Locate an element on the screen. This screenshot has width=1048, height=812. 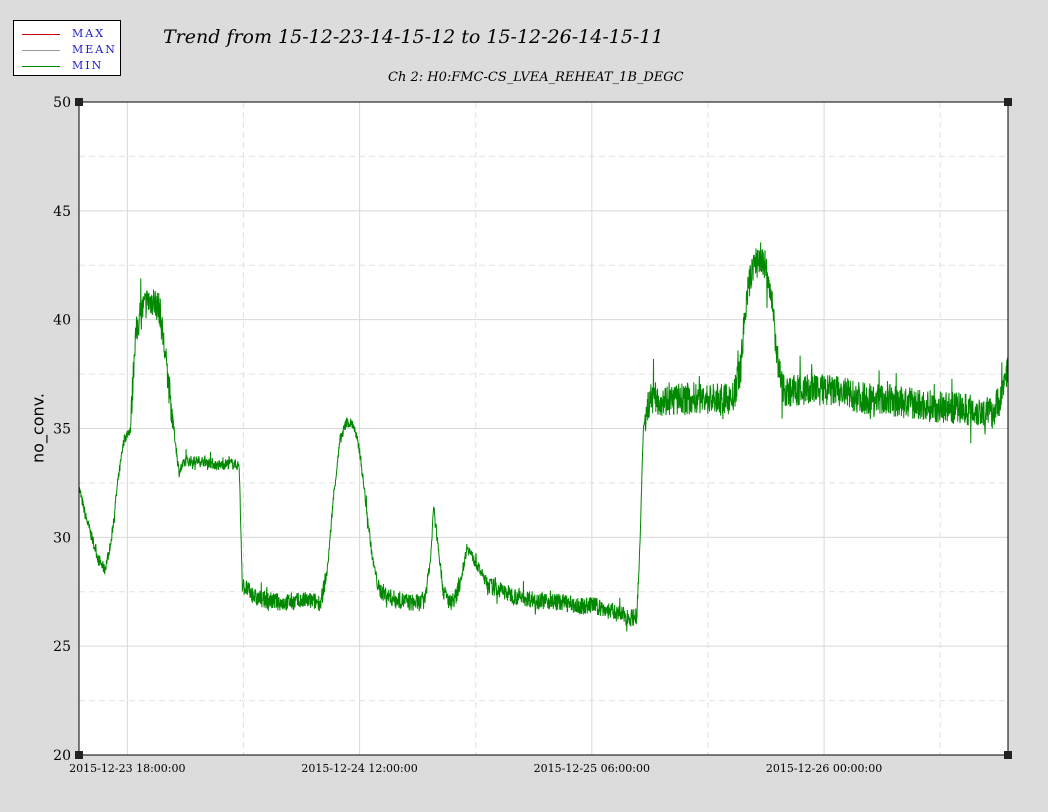
legend: MAX MEAN MIN is located at coordinates (67, 48).